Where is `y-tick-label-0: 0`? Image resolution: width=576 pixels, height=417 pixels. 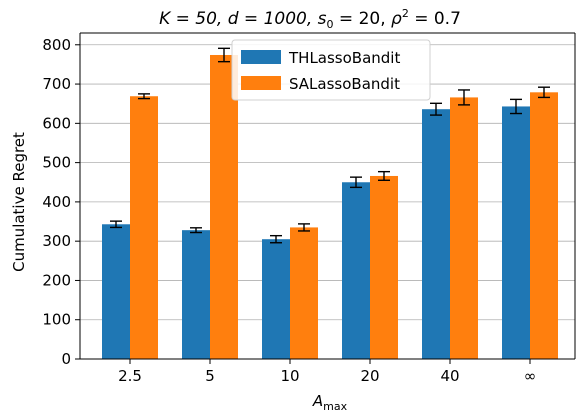 y-tick-label-0: 0 is located at coordinates (66, 359).